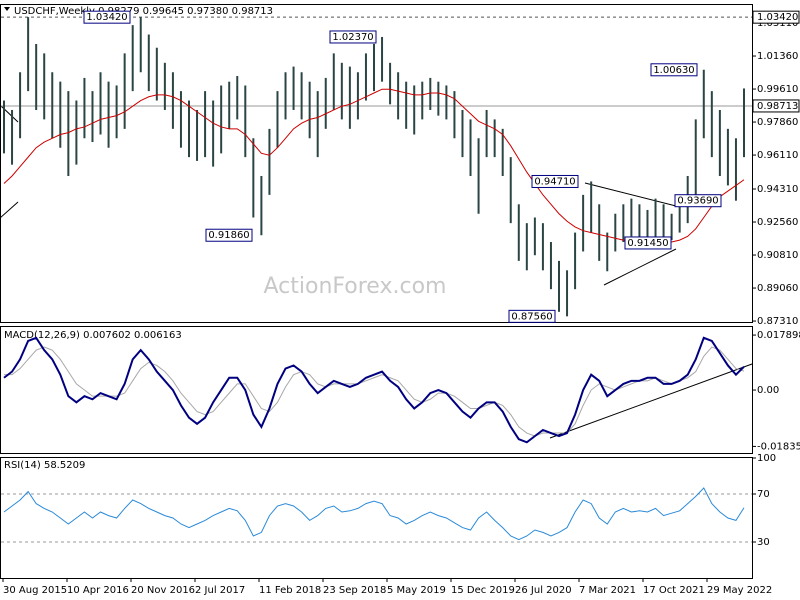  What do you see at coordinates (98, 590) in the screenshot?
I see `x-tick-label: 10 Apr 2016` at bounding box center [98, 590].